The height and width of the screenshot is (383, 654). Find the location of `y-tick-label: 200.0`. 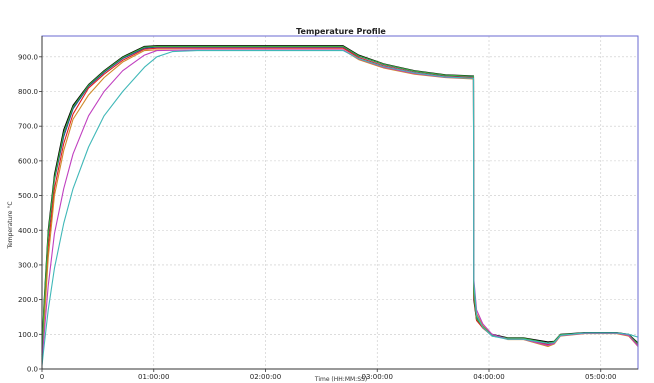

y-tick-label: 200.0 is located at coordinates (28, 300).